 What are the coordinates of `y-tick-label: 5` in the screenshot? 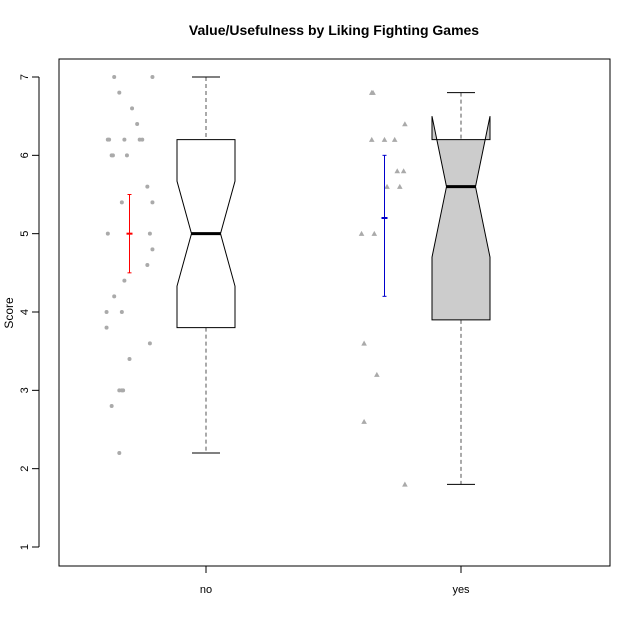 It's located at (25, 234).